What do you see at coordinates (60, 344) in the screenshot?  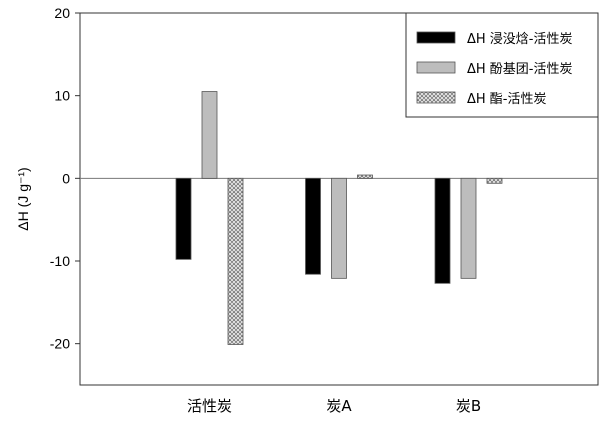 I see `y-tick-label: -20` at bounding box center [60, 344].